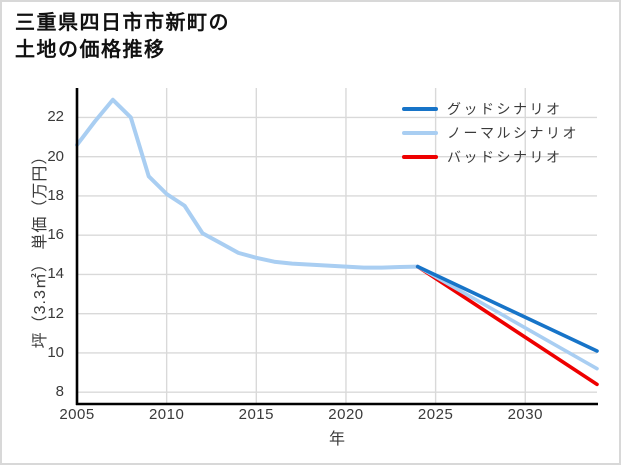  Describe the element at coordinates (505, 109) in the screenshot. I see `legend-label: グッドシナリオ` at that location.